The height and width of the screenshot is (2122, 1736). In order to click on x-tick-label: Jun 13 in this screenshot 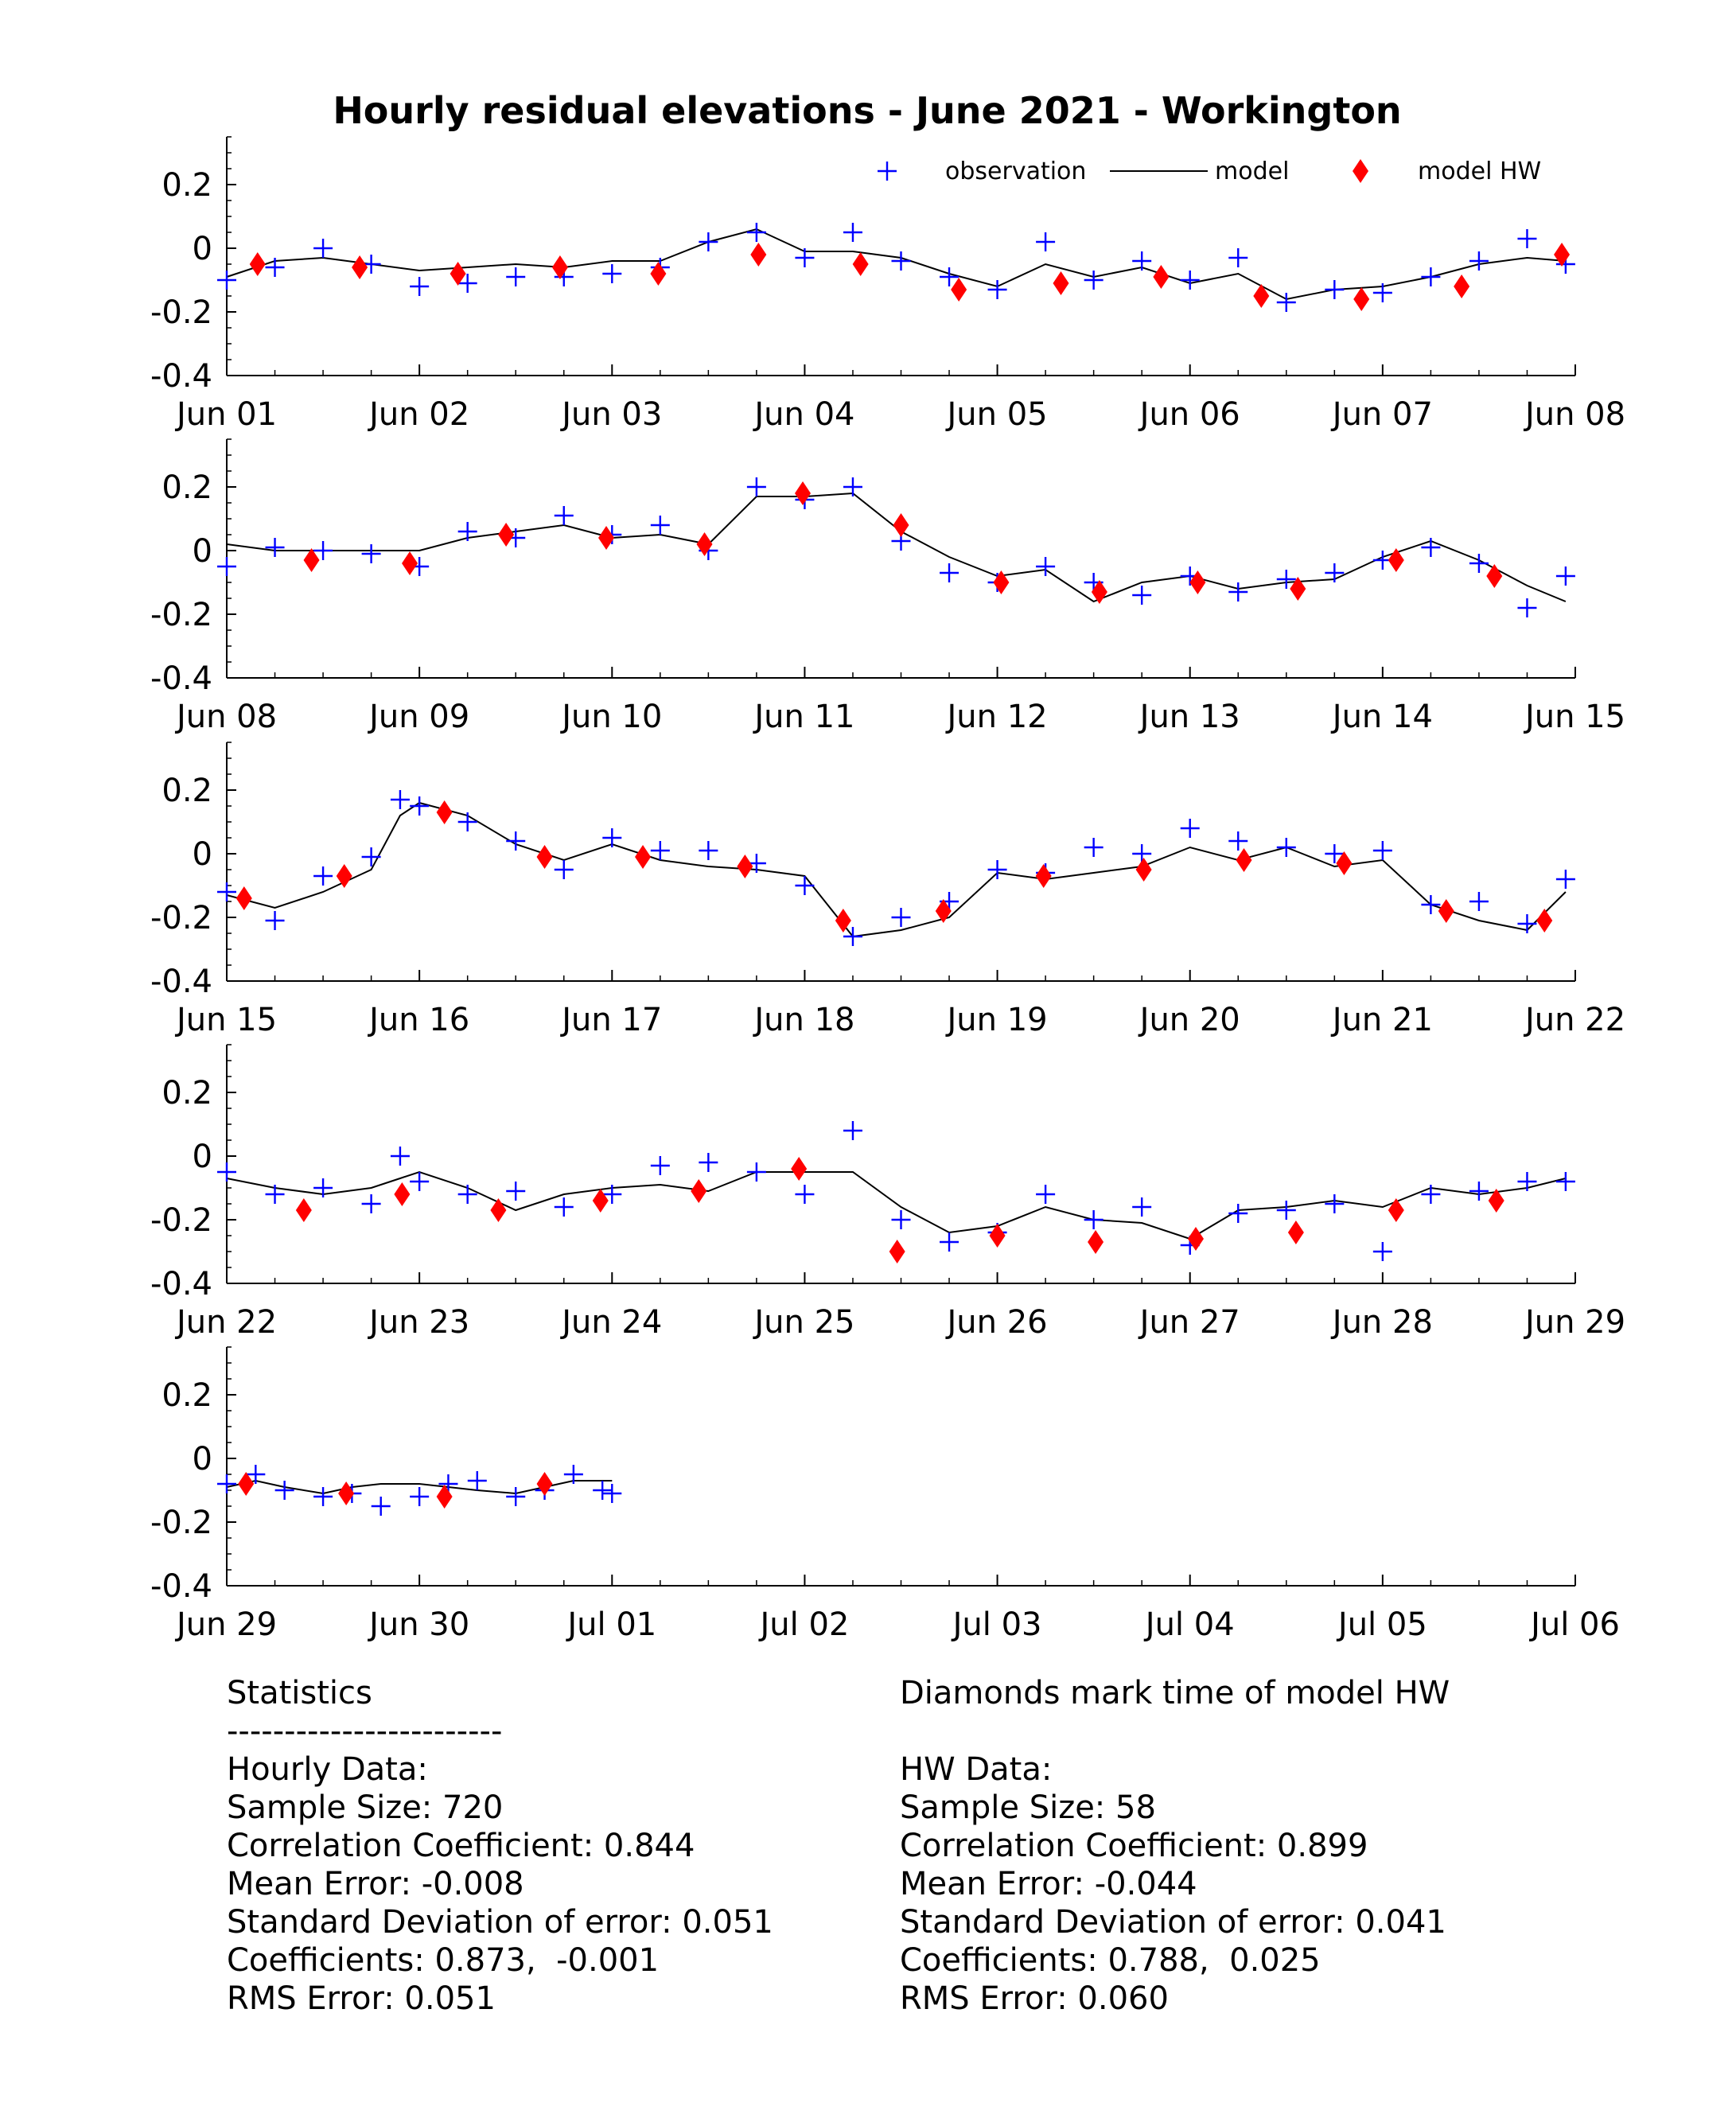, I will do `click(1189, 717)`.